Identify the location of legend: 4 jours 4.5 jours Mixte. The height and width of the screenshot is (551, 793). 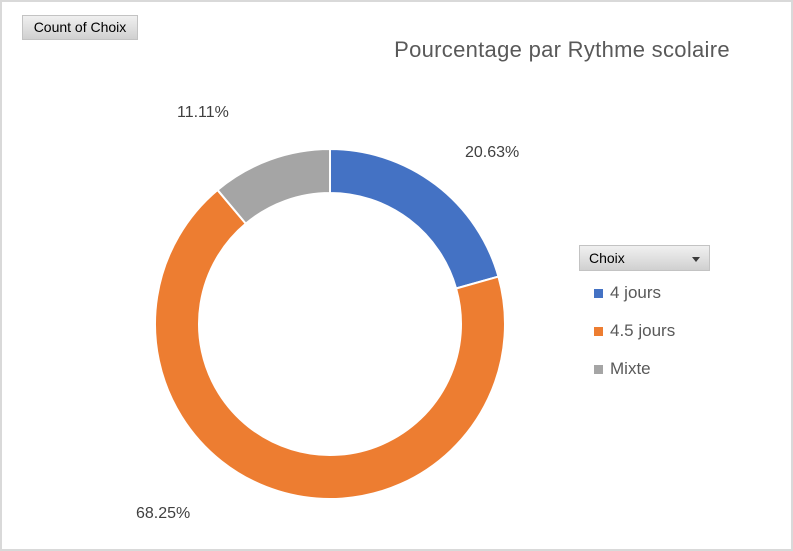
(634, 340).